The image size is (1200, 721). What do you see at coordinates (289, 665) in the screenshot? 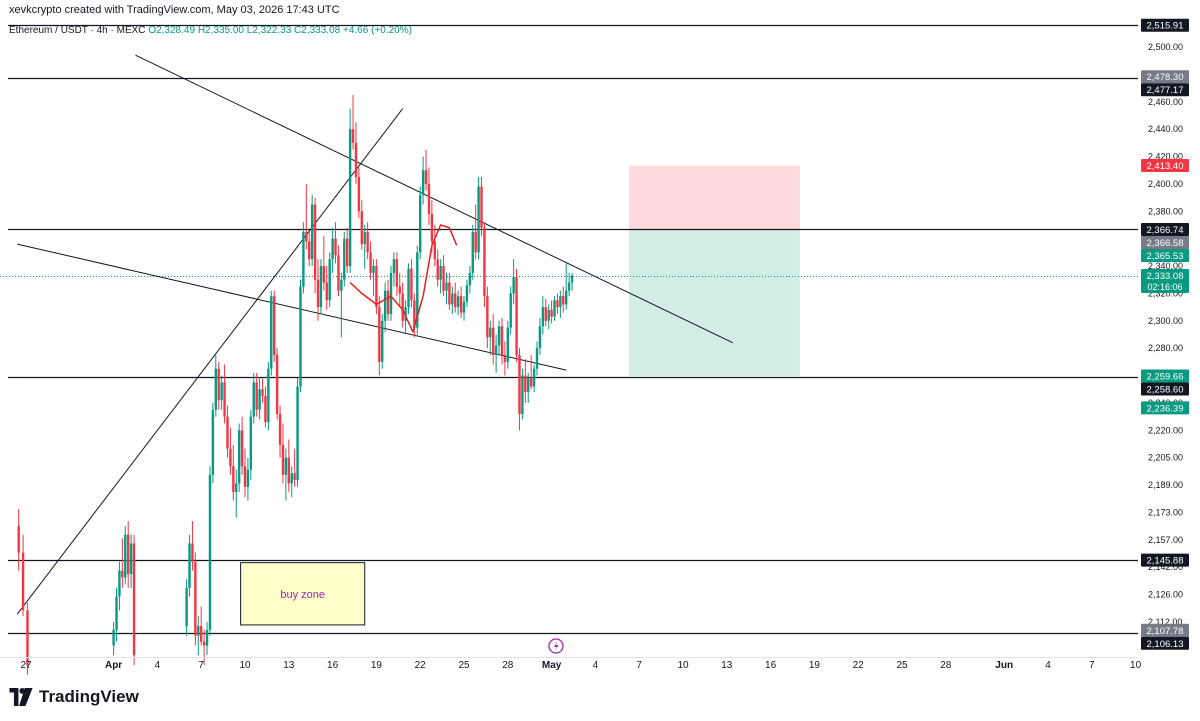
I see `time-axis-tick: 13` at bounding box center [289, 665].